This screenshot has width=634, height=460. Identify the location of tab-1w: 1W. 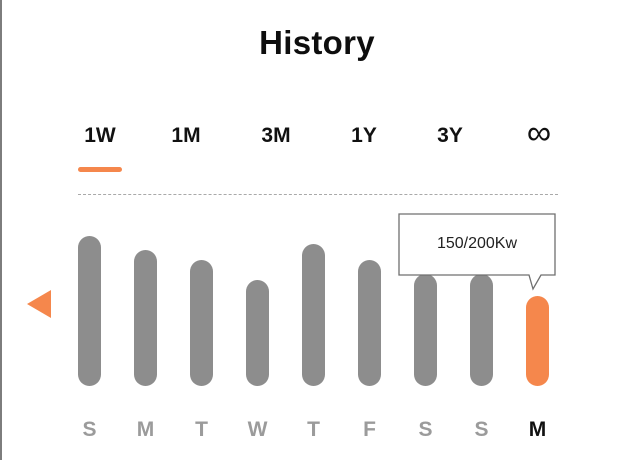
(100, 135).